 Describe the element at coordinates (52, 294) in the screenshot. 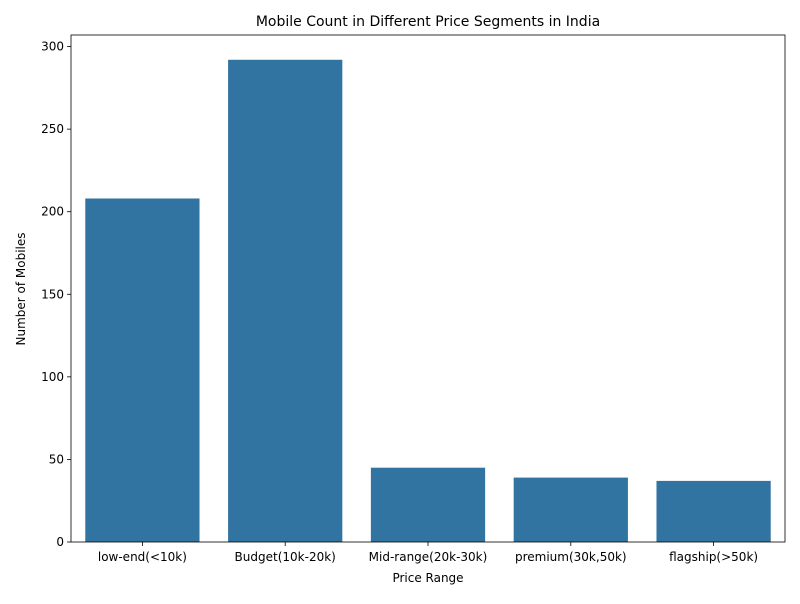

I see `y-tick-label-3: 150` at that location.